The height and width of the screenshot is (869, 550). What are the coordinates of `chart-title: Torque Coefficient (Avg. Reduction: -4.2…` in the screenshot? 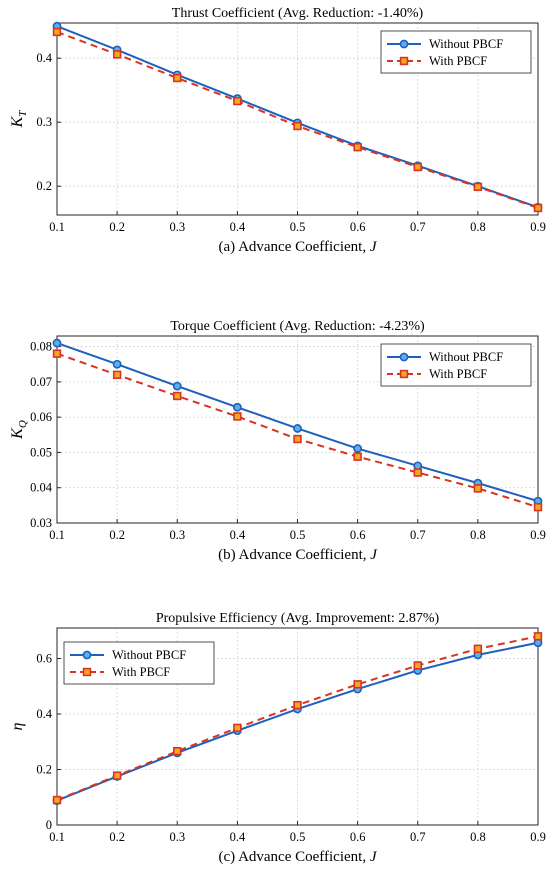 It's located at (297, 326).